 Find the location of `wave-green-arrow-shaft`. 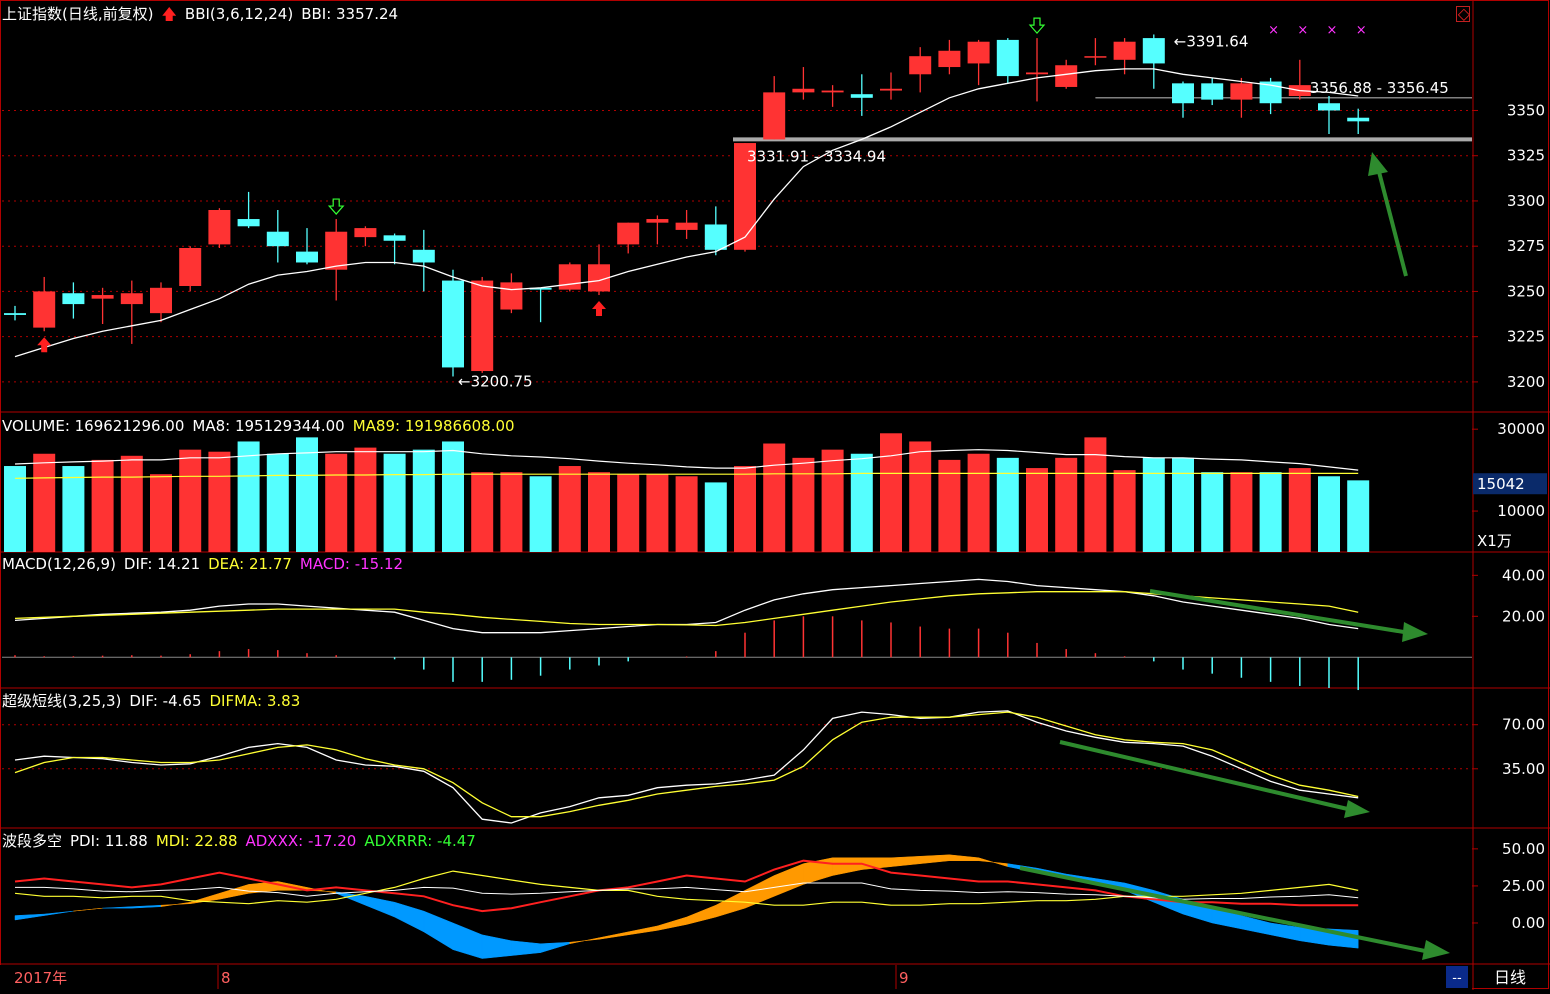

wave-green-arrow-shaft is located at coordinates (1225, 910).